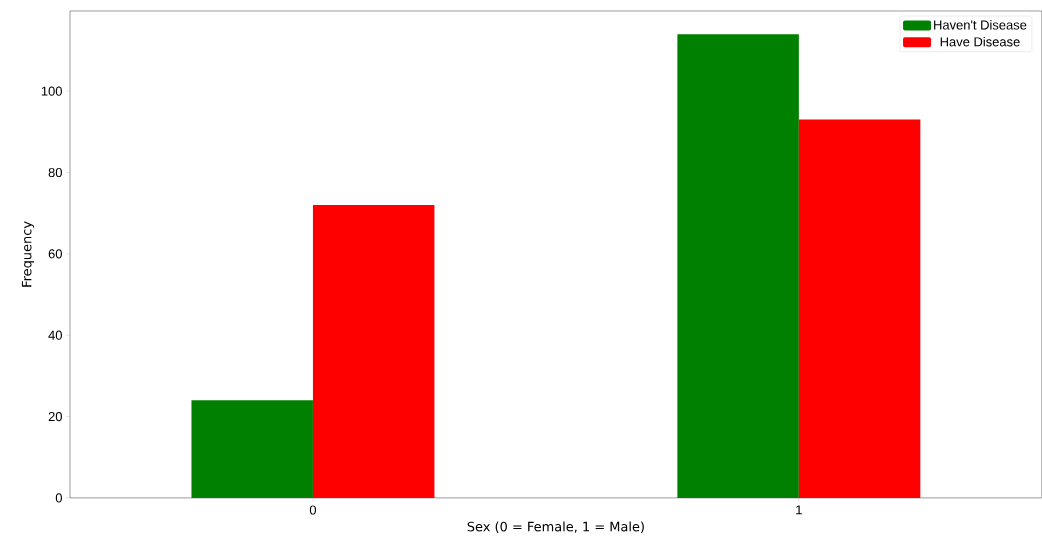 The height and width of the screenshot is (557, 1042). What do you see at coordinates (55, 254) in the screenshot?
I see `y-tick-label: 60` at bounding box center [55, 254].